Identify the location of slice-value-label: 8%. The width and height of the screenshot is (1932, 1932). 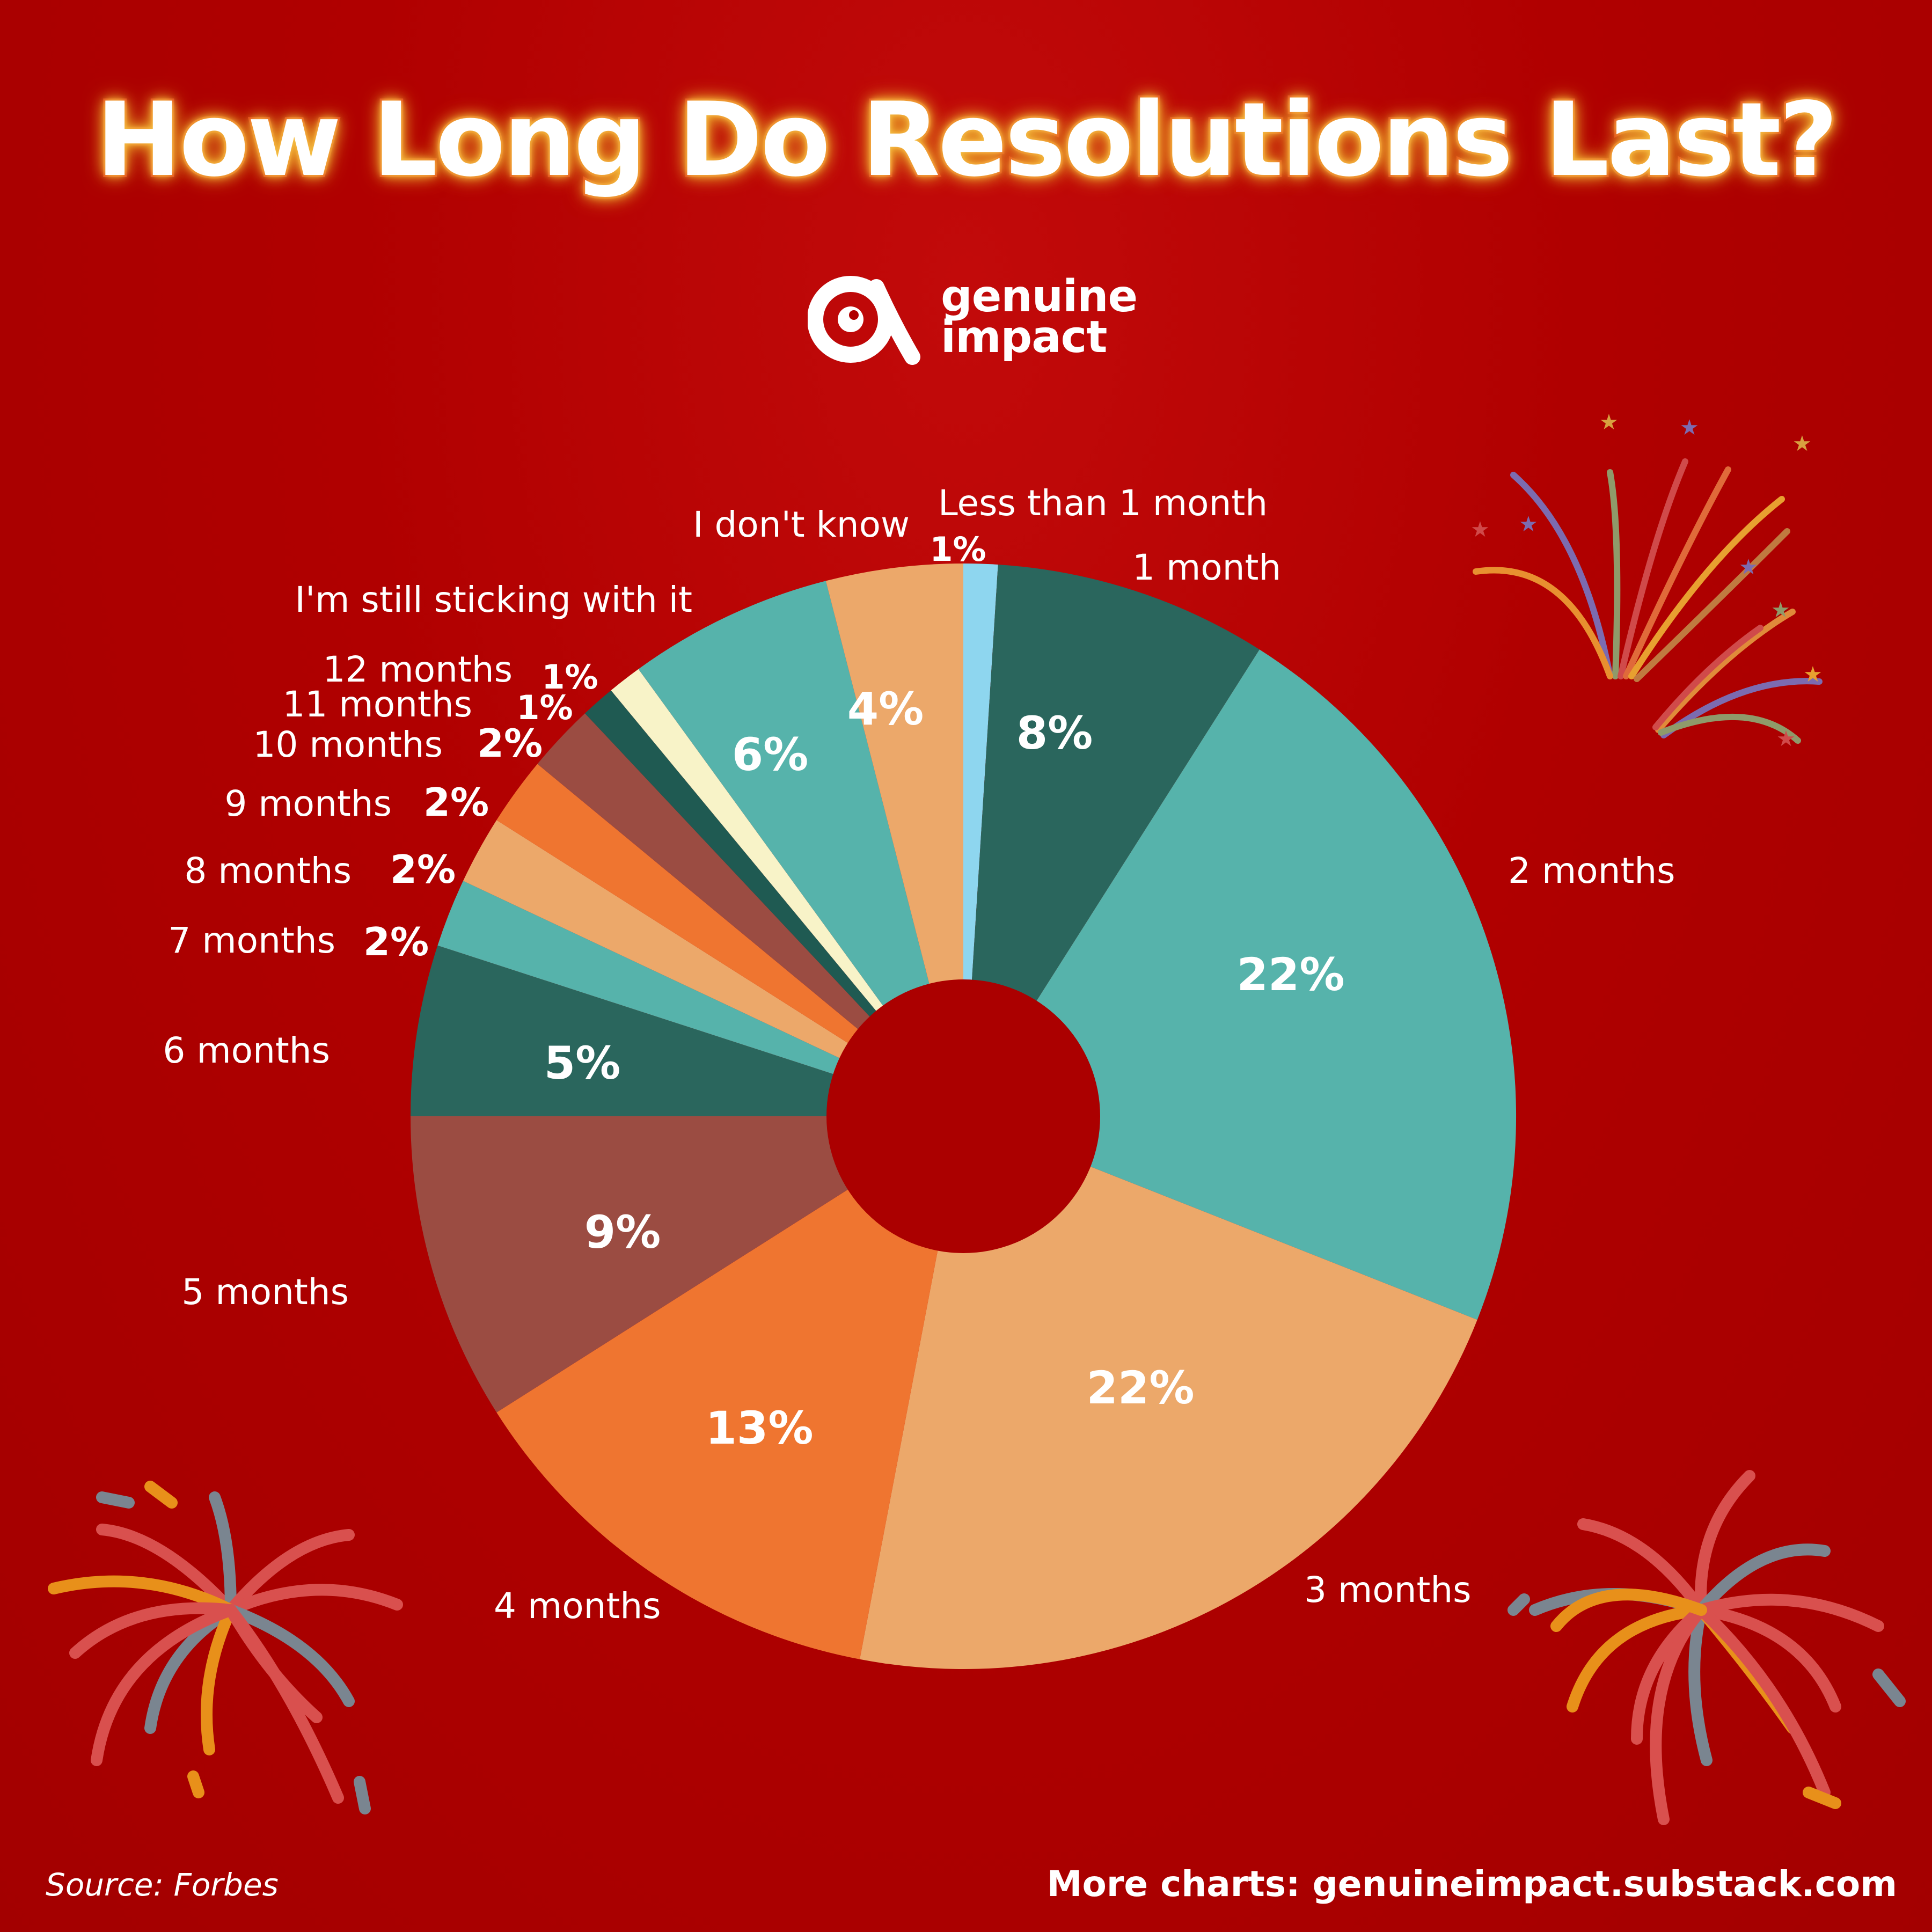
(1054, 733).